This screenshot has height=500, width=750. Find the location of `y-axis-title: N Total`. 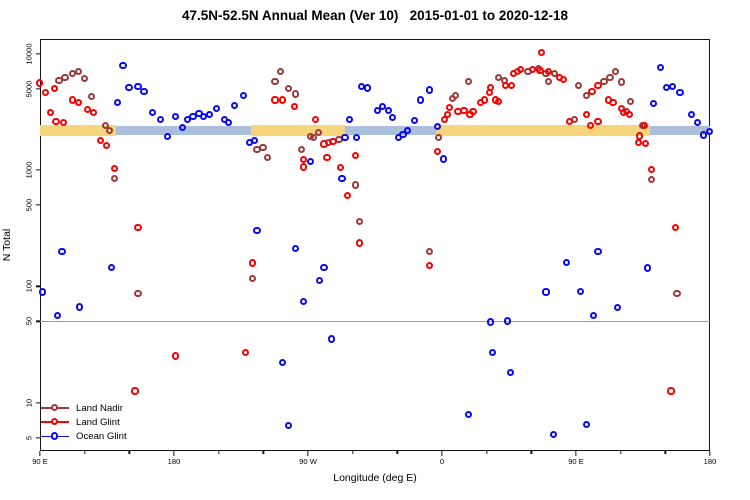

y-axis-title: N Total is located at coordinates (7, 245).